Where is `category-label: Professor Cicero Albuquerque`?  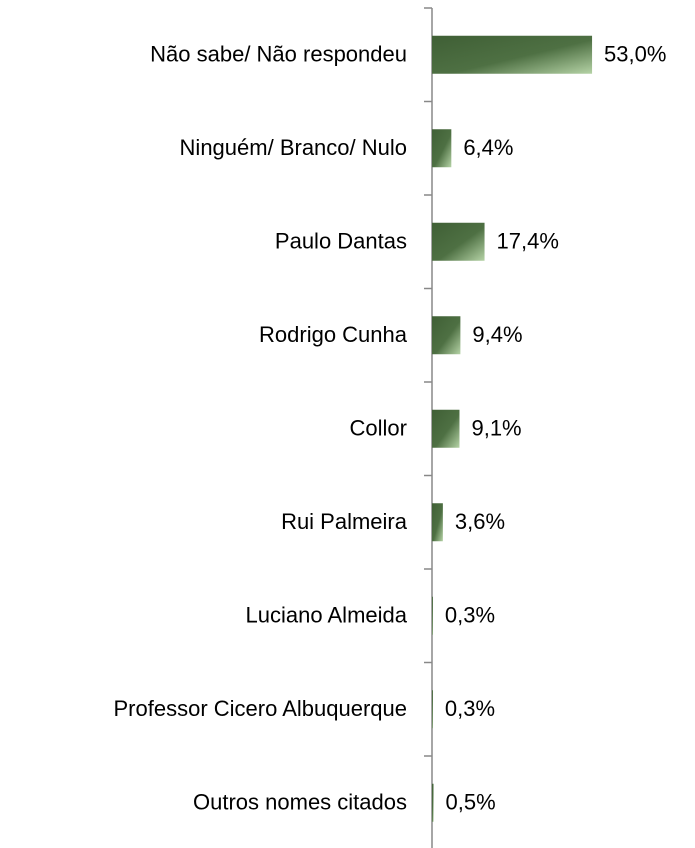 category-label: Professor Cicero Albuquerque is located at coordinates (261, 708).